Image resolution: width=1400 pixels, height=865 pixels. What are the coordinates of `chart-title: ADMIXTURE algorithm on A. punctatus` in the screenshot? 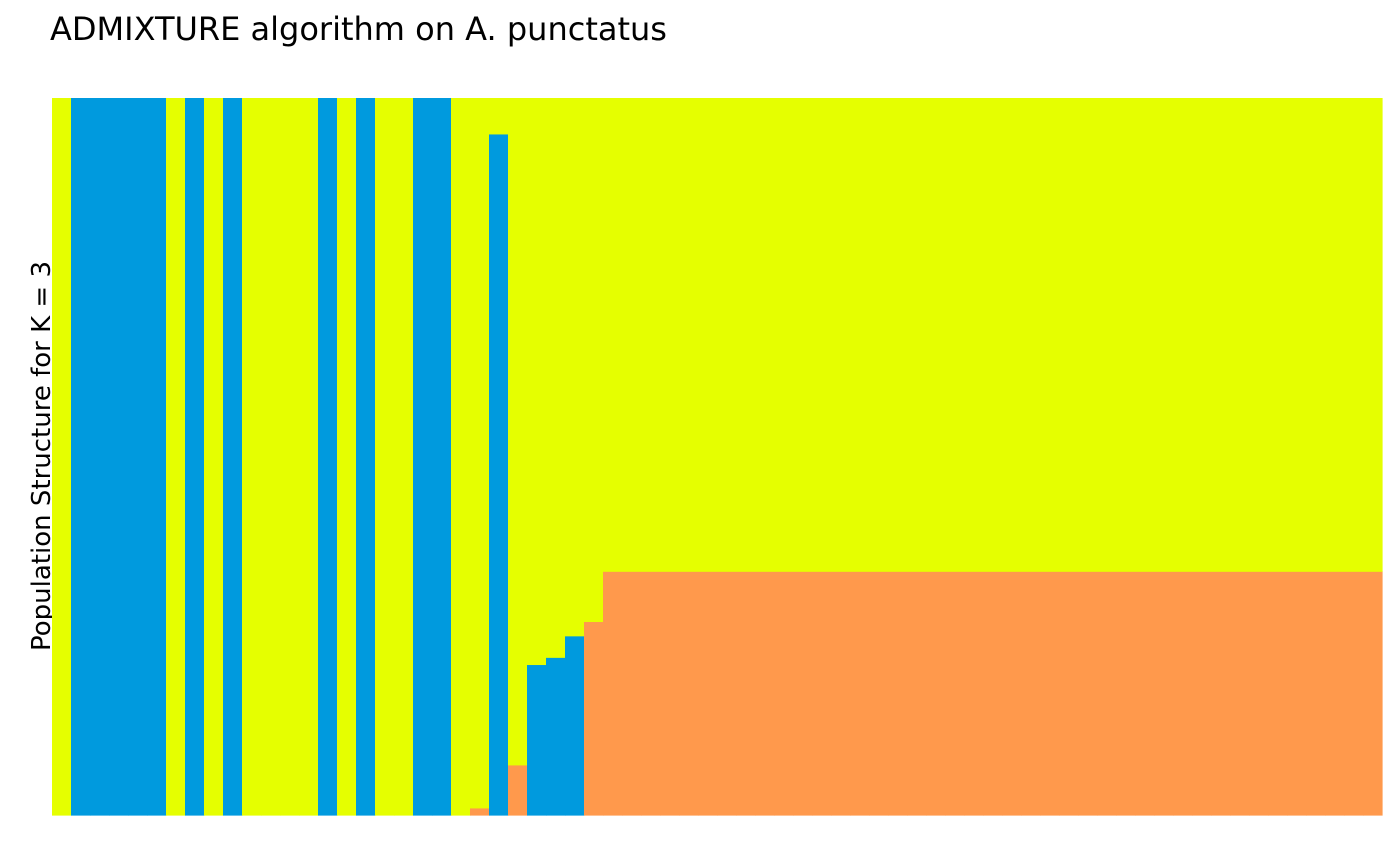 It's located at (358, 29).